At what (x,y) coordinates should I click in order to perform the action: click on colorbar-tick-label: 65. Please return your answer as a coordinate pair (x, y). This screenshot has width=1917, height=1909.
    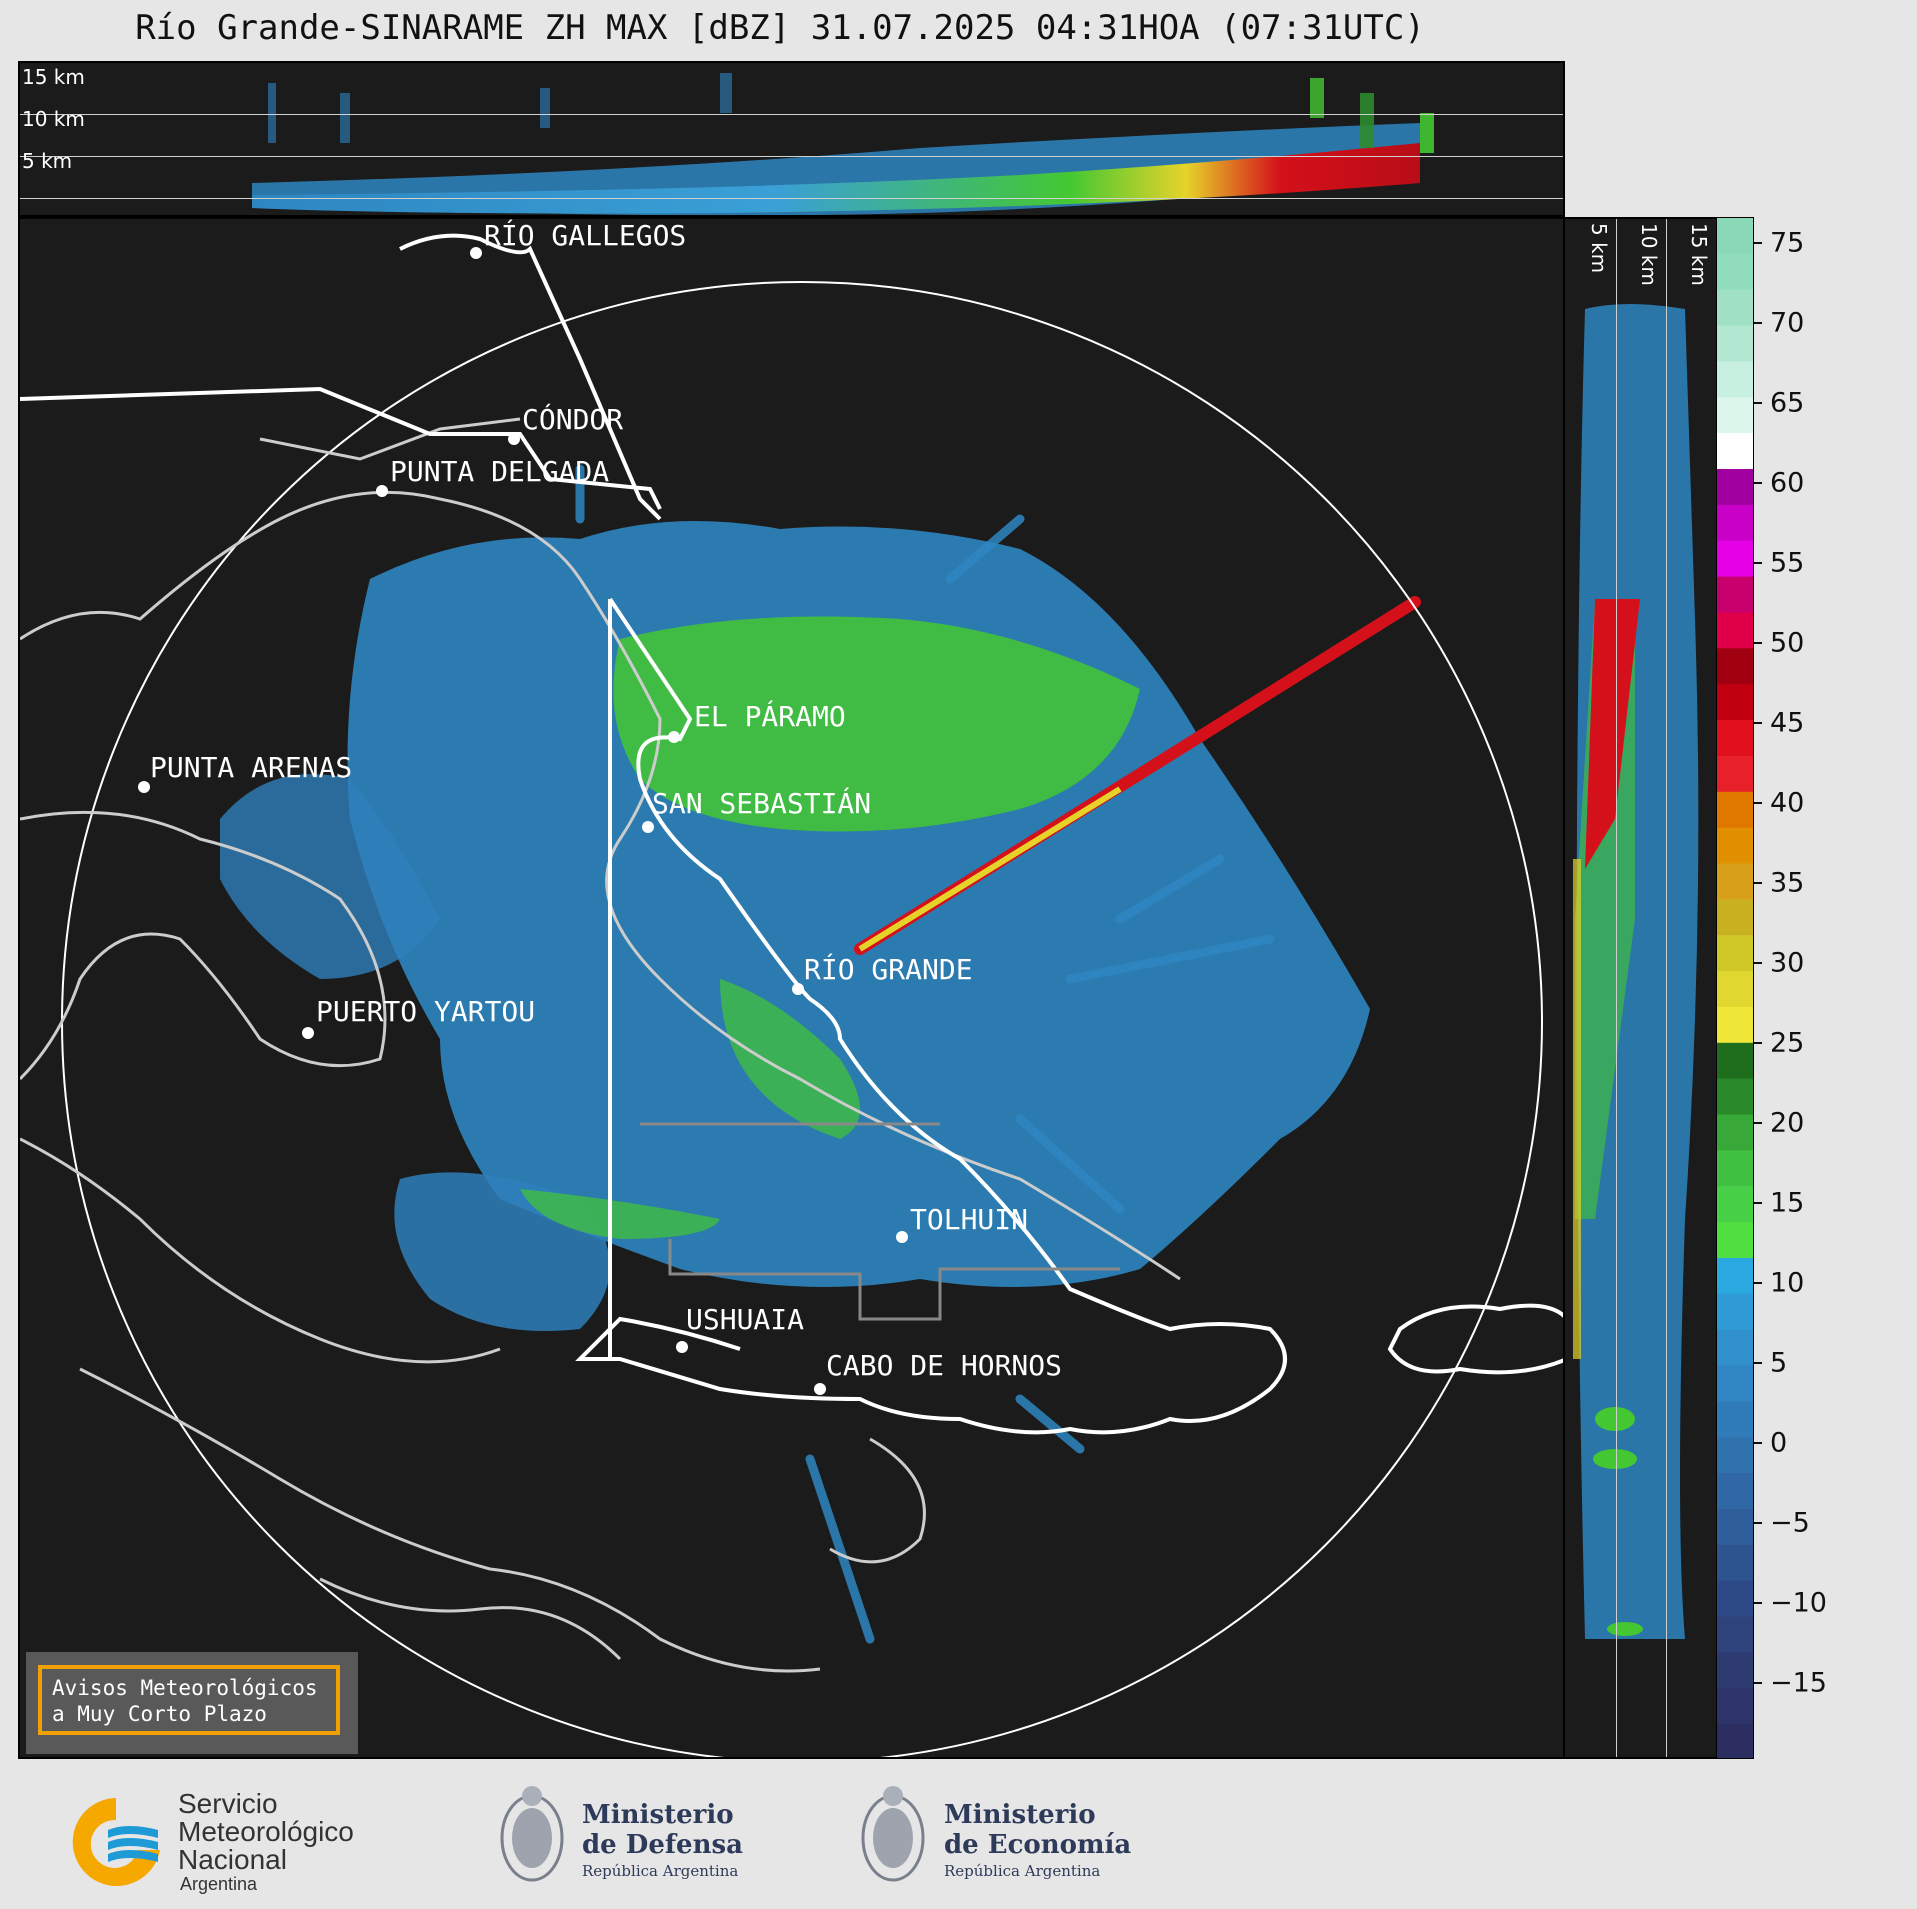
    Looking at the image, I should click on (1787, 403).